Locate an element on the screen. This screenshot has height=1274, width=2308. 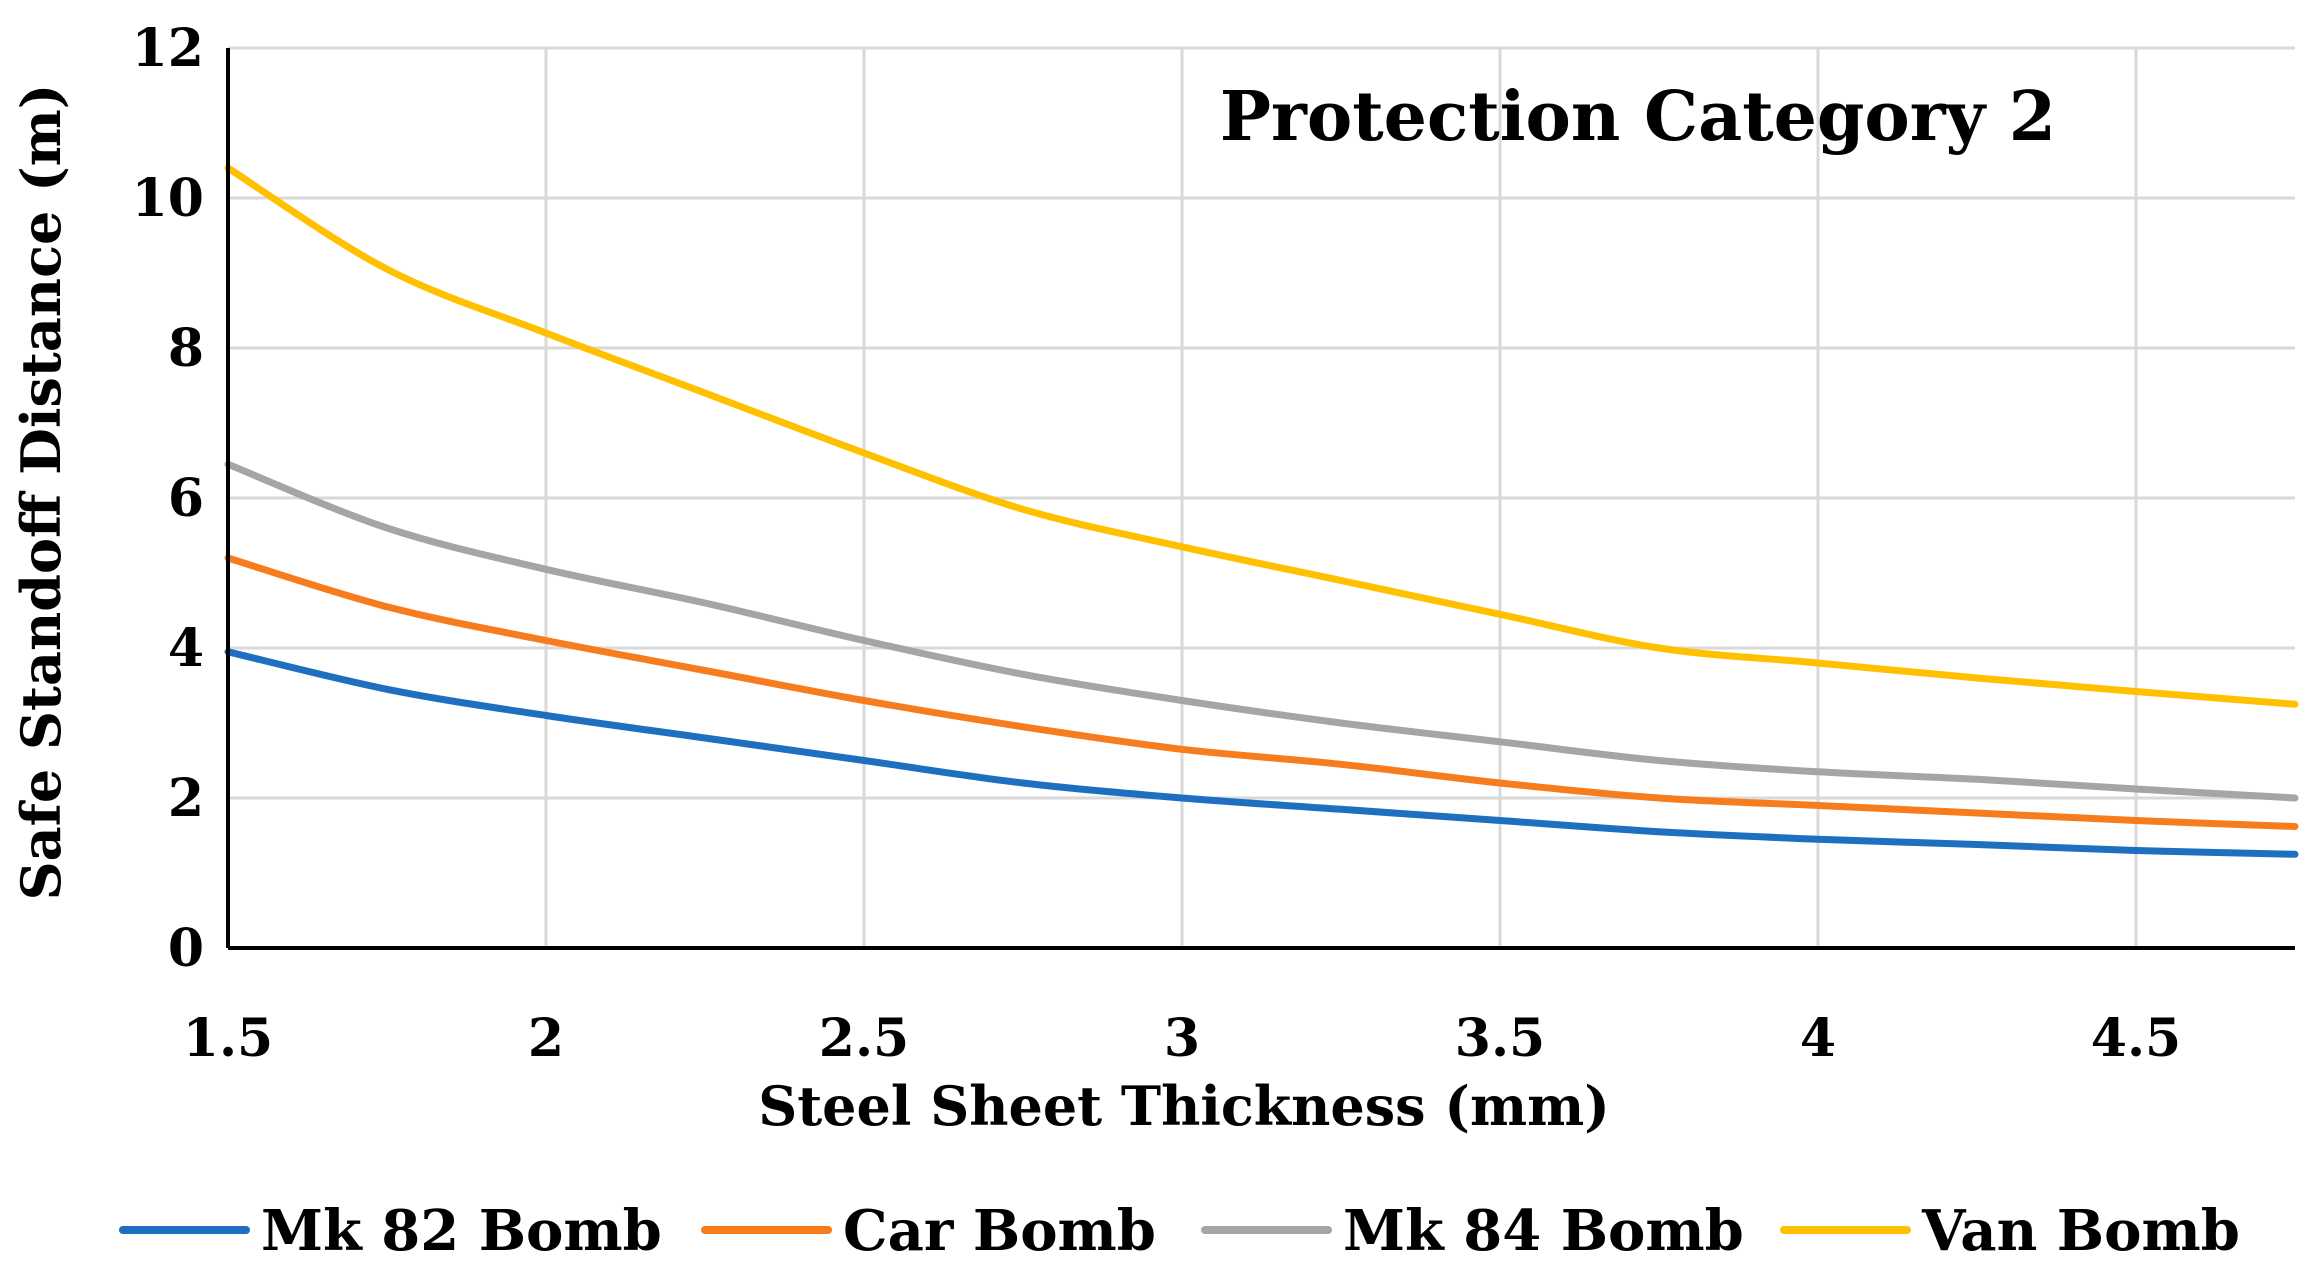
chart-annotation: Protection Category 2 is located at coordinates (1638, 117).